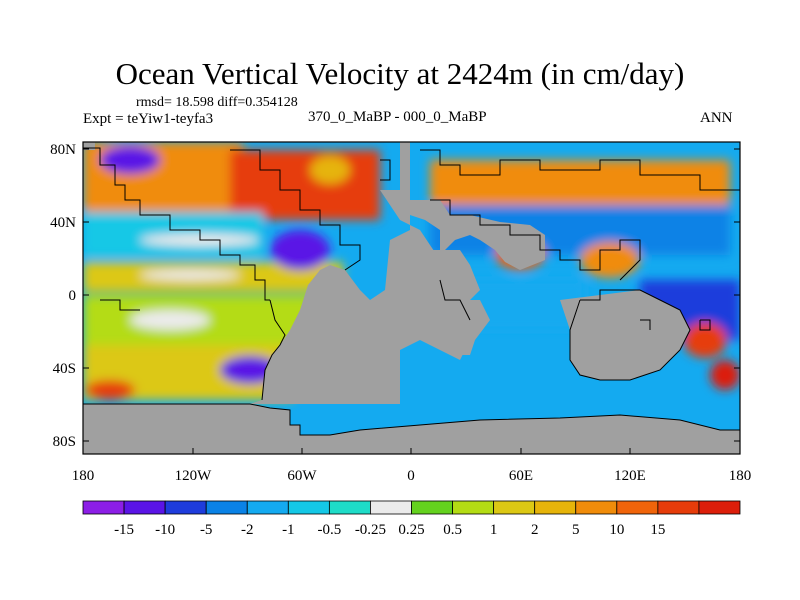 The height and width of the screenshot is (600, 800). I want to click on colorbar-label: -5, so click(206, 530).